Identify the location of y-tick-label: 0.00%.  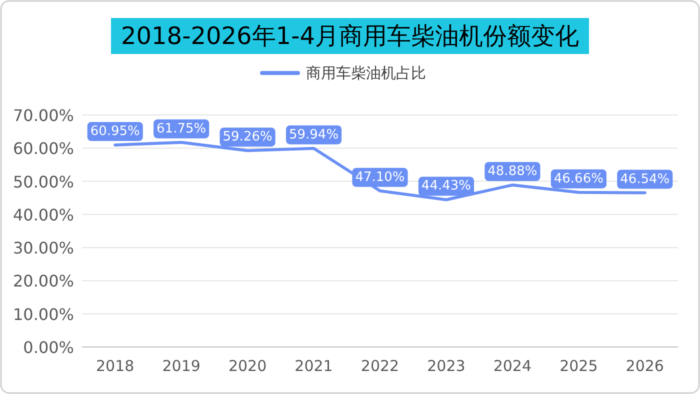
(48, 347).